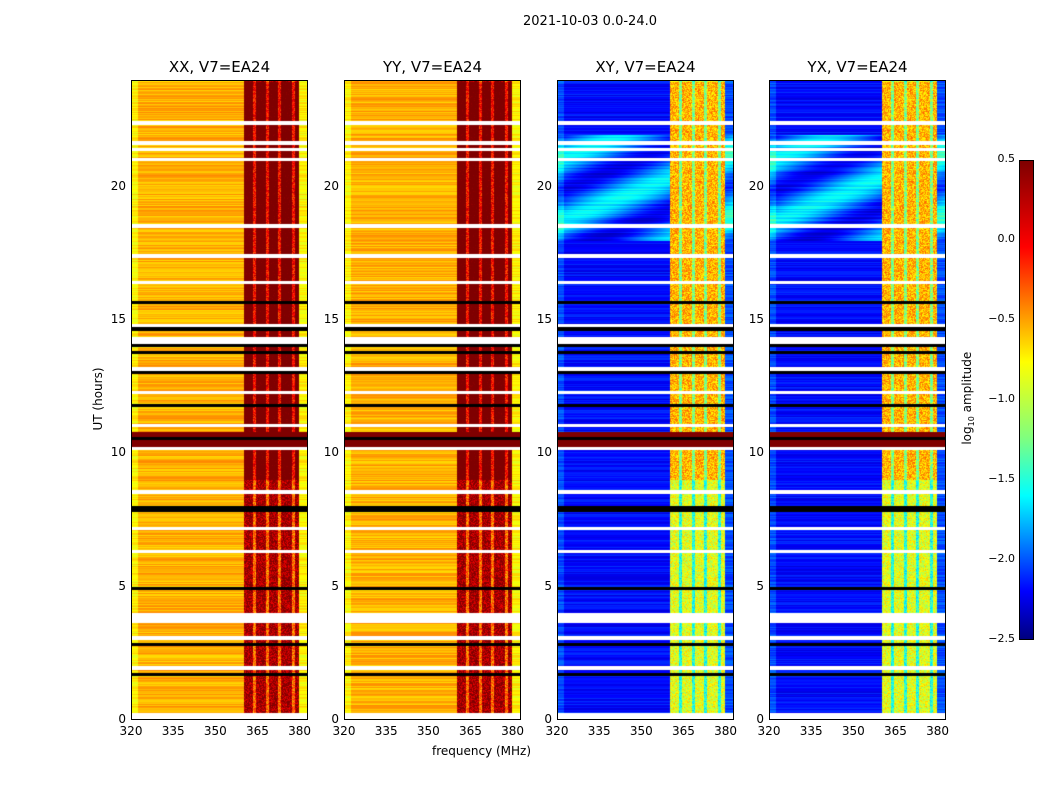  I want to click on colorbar-tick-label: 0.0, so click(1006, 238).